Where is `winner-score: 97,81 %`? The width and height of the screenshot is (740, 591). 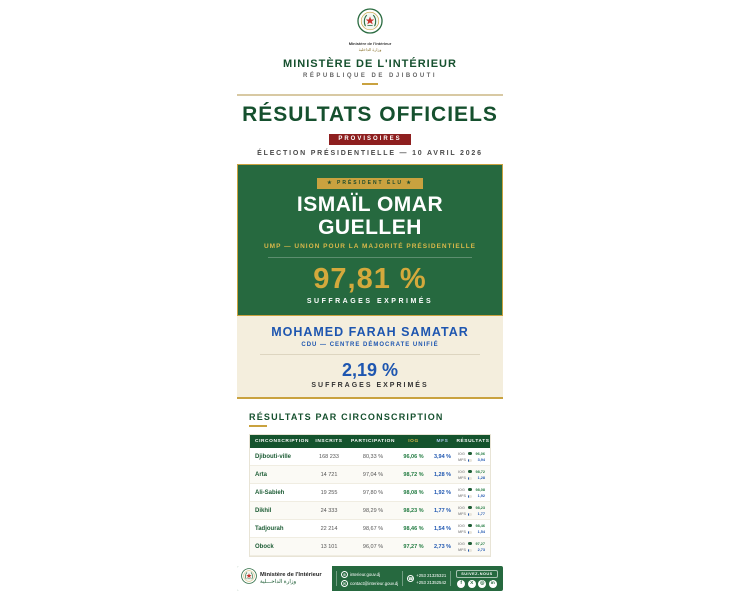 winner-score: 97,81 % is located at coordinates (370, 279).